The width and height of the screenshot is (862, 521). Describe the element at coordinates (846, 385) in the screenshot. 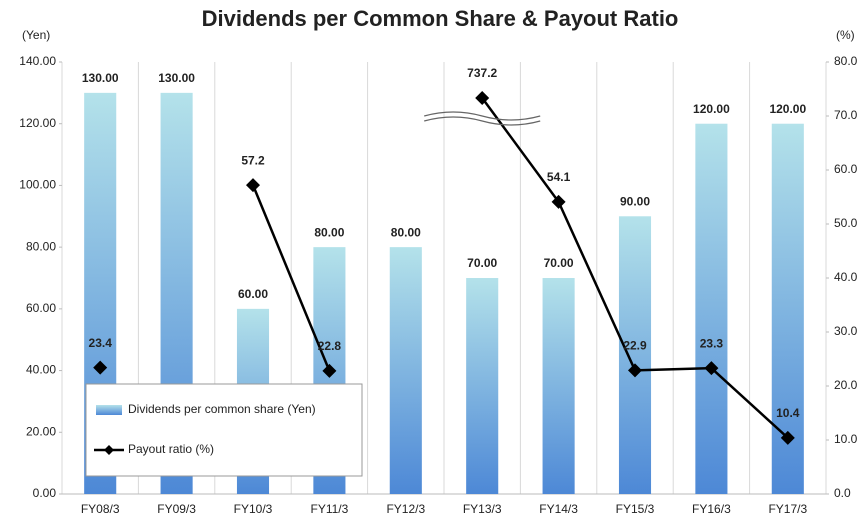

I see `y2-tick-label: 20.0` at that location.